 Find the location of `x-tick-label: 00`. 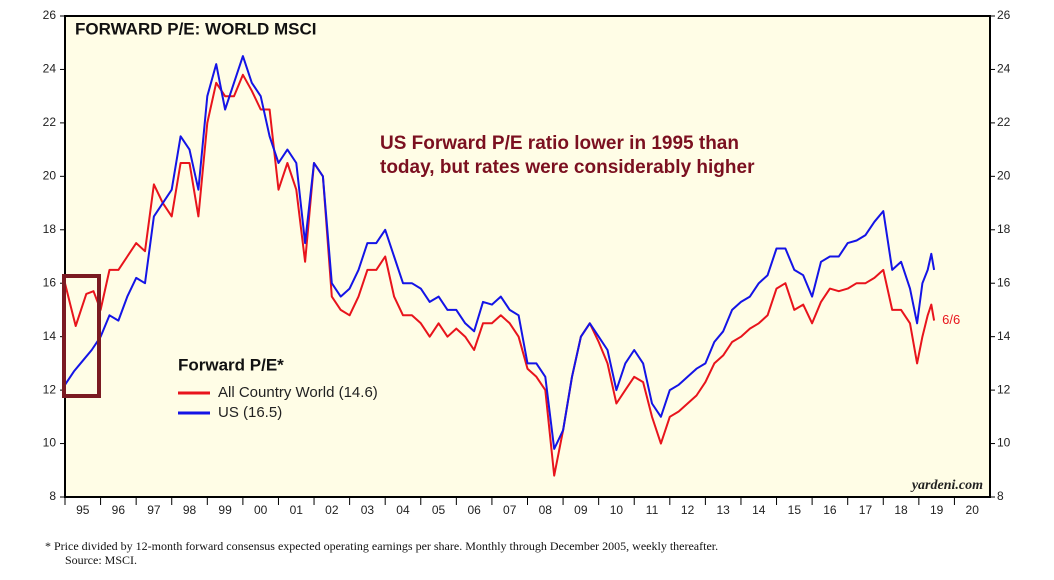

x-tick-label: 00 is located at coordinates (261, 510).